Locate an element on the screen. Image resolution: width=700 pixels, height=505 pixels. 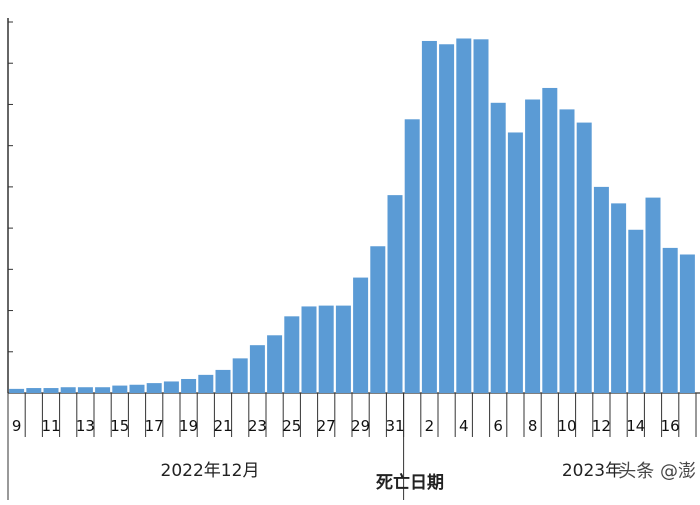
x-tick-label: 17 is located at coordinates (154, 426).